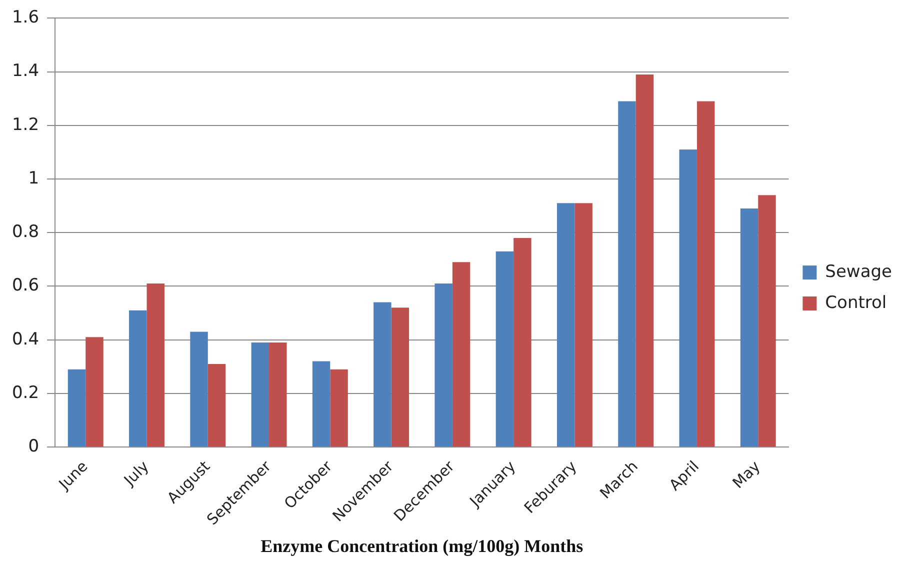  I want to click on y-tick-label: 0, so click(34, 446).